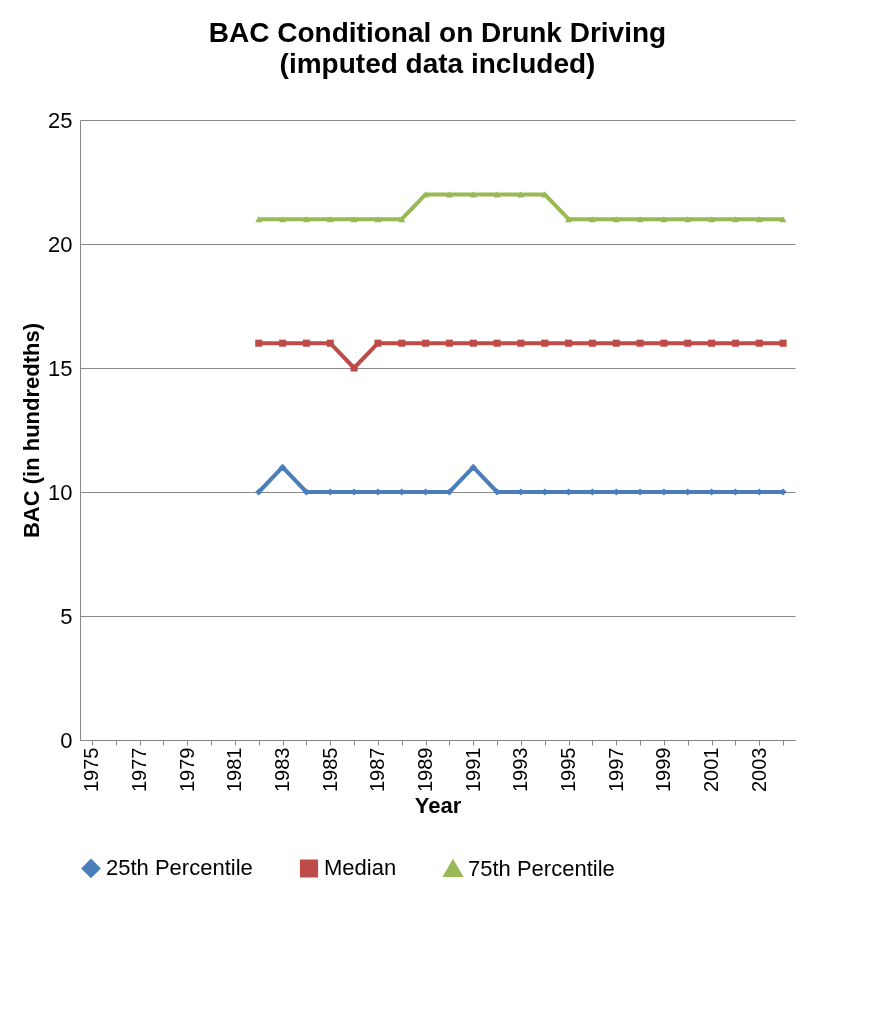 The width and height of the screenshot is (892, 1009). I want to click on y-tick-label: 10, so click(60, 492).